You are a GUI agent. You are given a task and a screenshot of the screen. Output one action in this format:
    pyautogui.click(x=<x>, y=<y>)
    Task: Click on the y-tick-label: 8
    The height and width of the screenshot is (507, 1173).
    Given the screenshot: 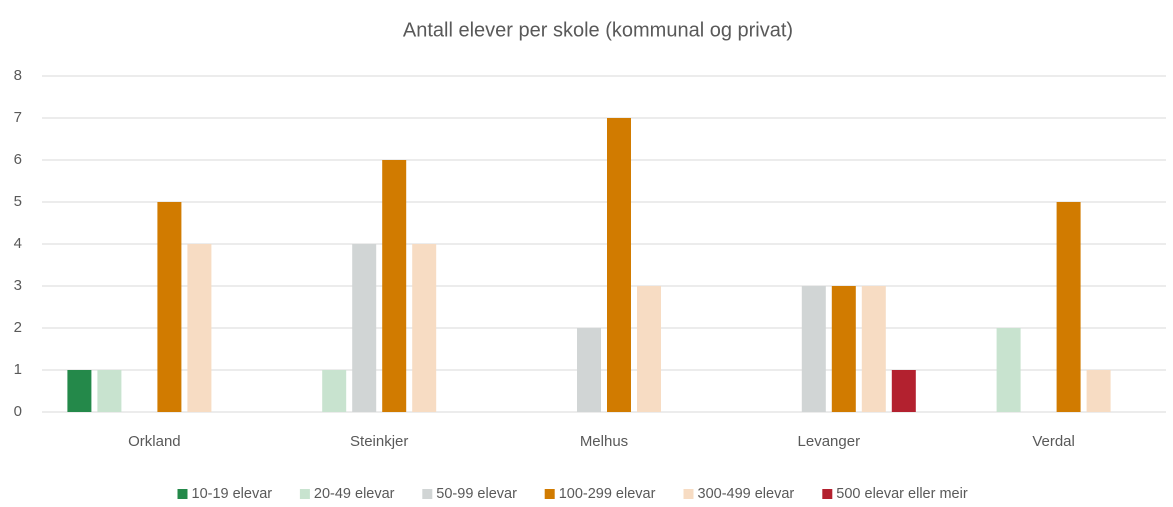 What is the action you would take?
    pyautogui.click(x=18, y=75)
    